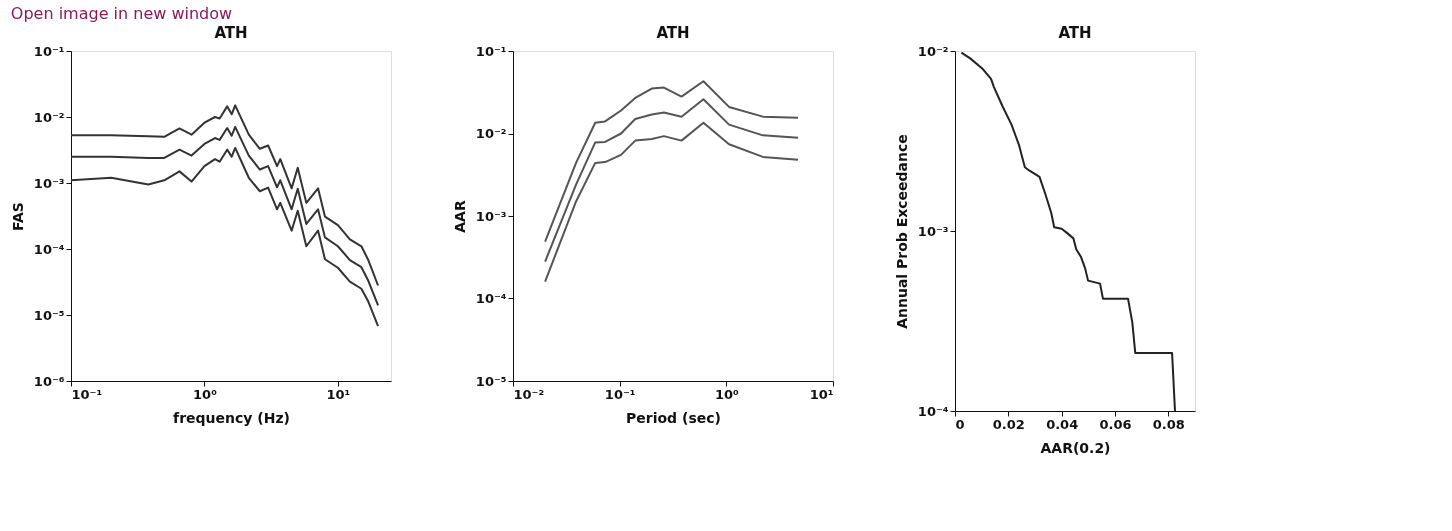 This screenshot has height=531, width=1452. I want to click on x-tick-label: 0.08, so click(1168, 424).